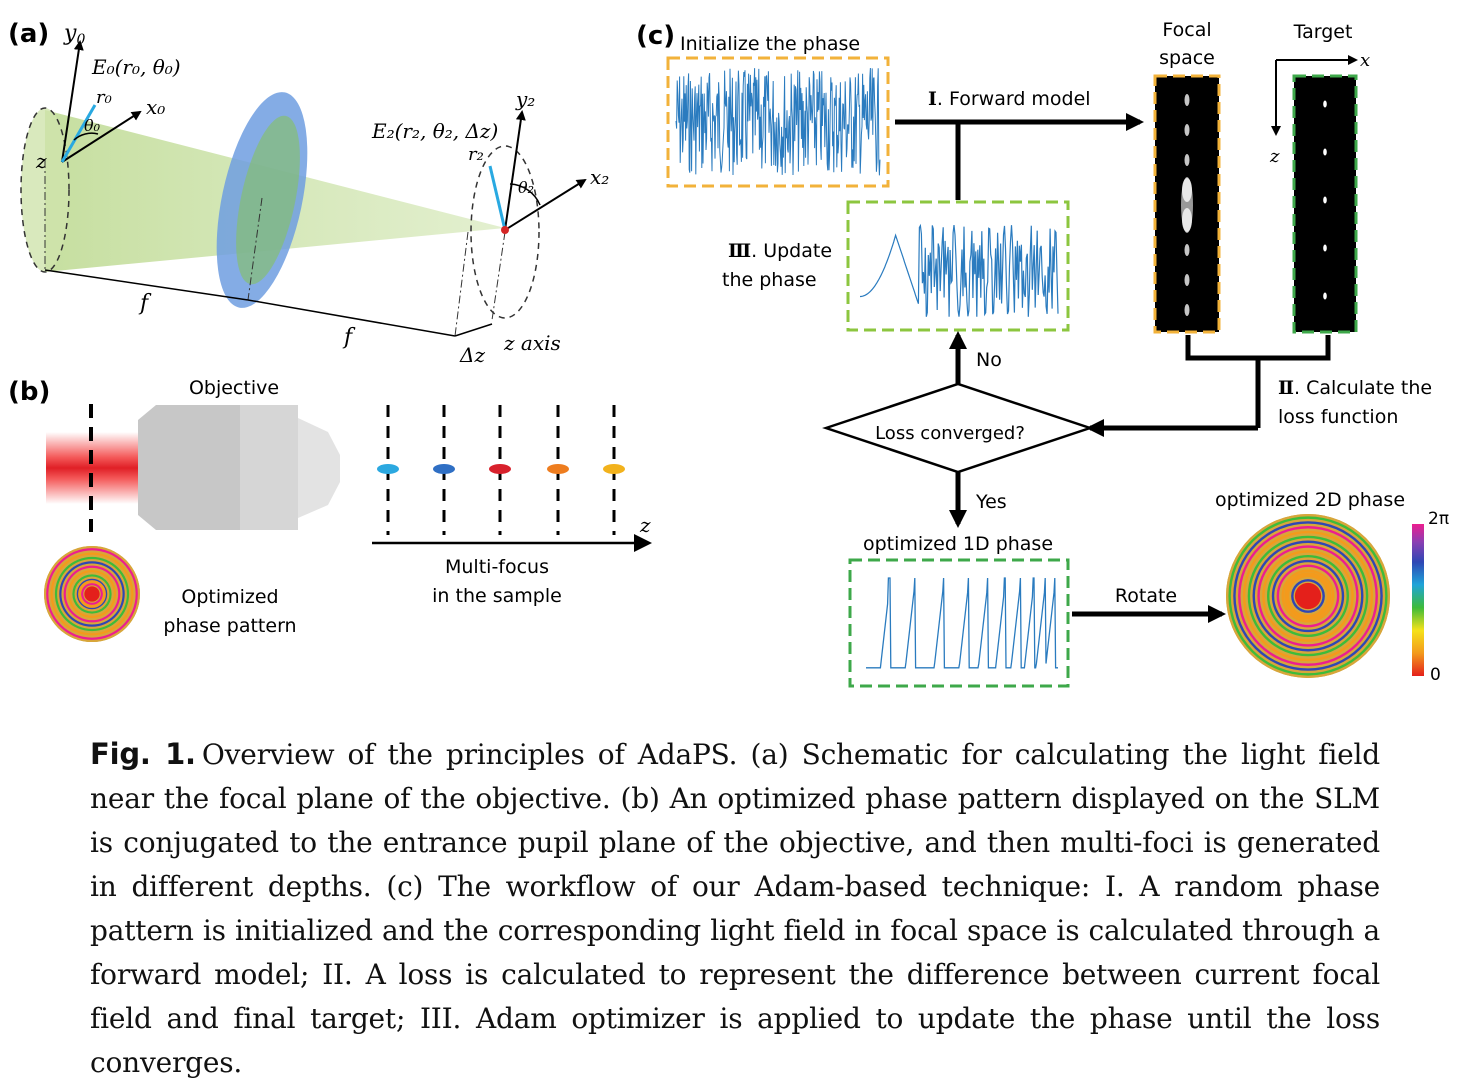 The height and width of the screenshot is (1085, 1472). What do you see at coordinates (989, 360) in the screenshot?
I see `no-label: No` at bounding box center [989, 360].